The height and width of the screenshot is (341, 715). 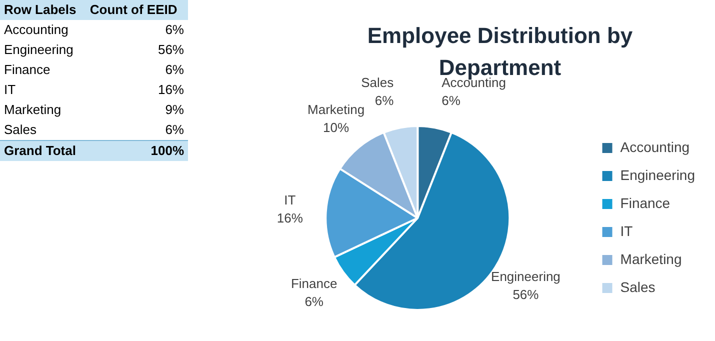 What do you see at coordinates (645, 202) in the screenshot?
I see `legend-label: Finance` at bounding box center [645, 202].